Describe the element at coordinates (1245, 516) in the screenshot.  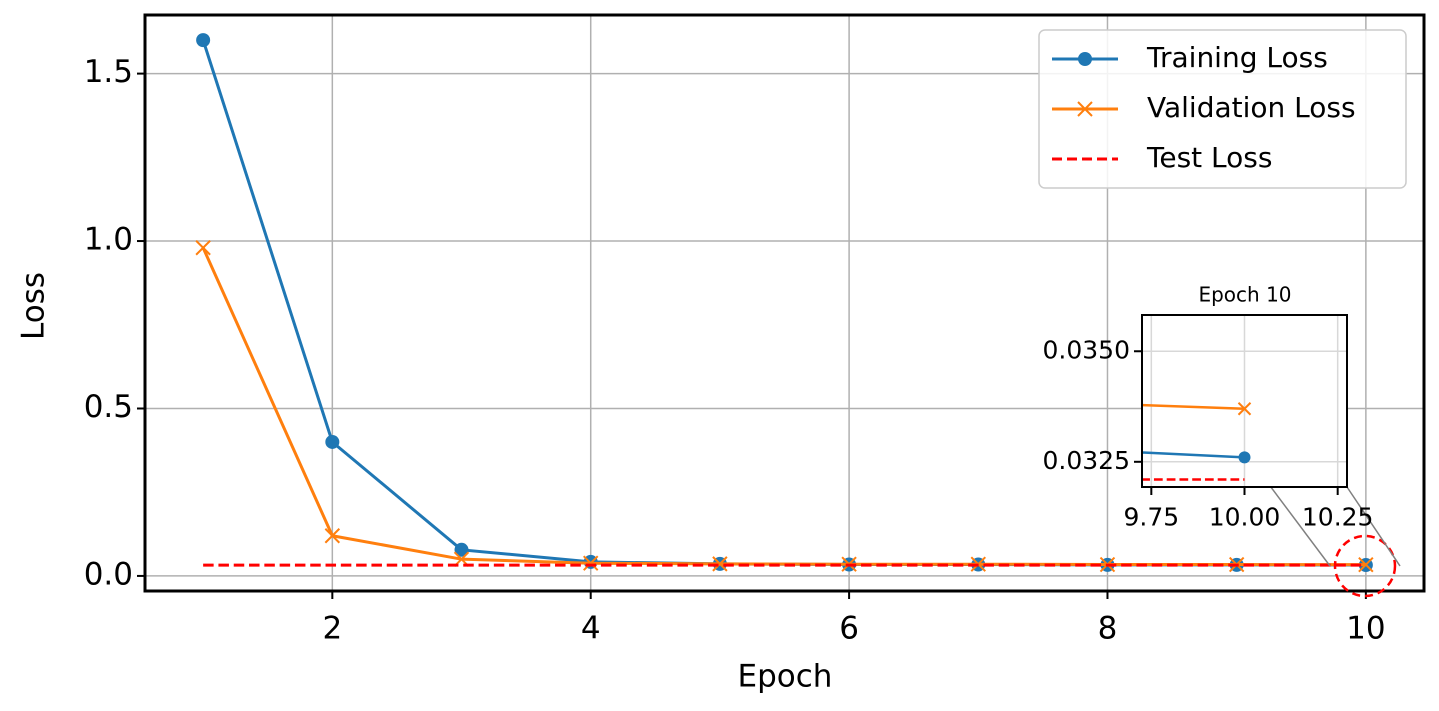
I see `x-tick-label: 10.00` at that location.